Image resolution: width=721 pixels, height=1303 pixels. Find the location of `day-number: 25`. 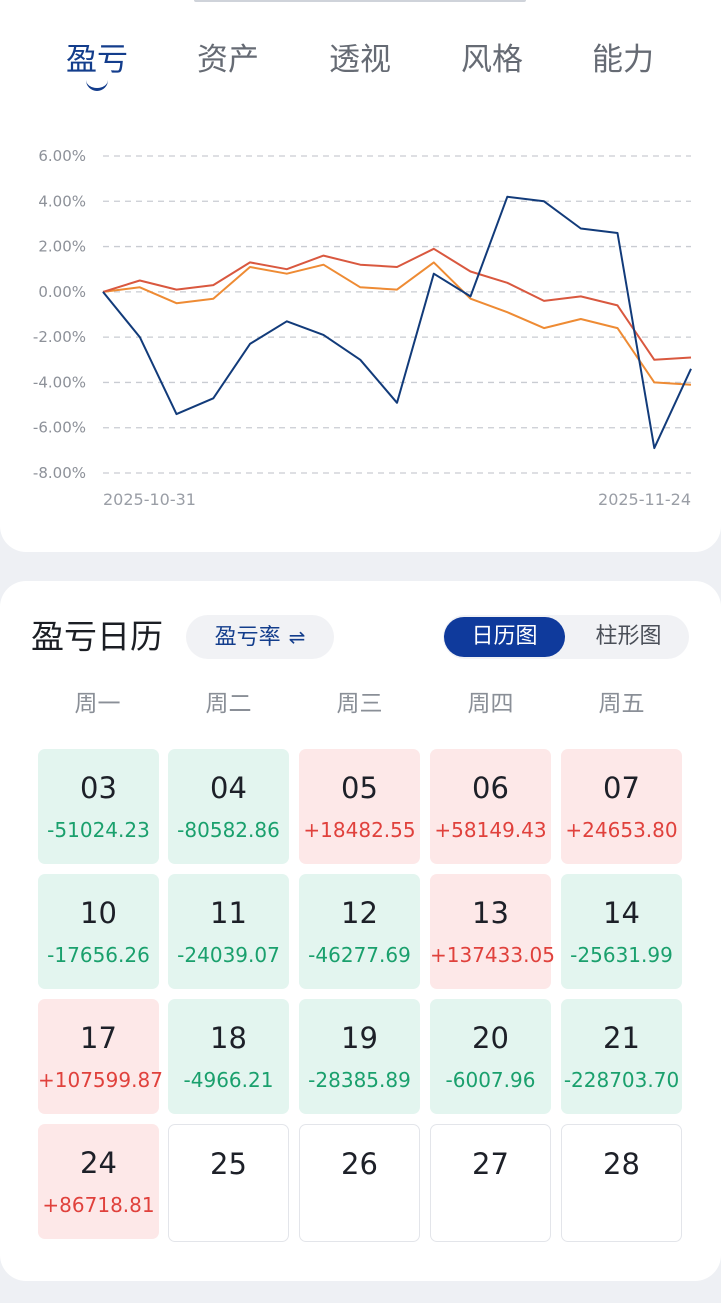

day-number: 25 is located at coordinates (228, 1164).